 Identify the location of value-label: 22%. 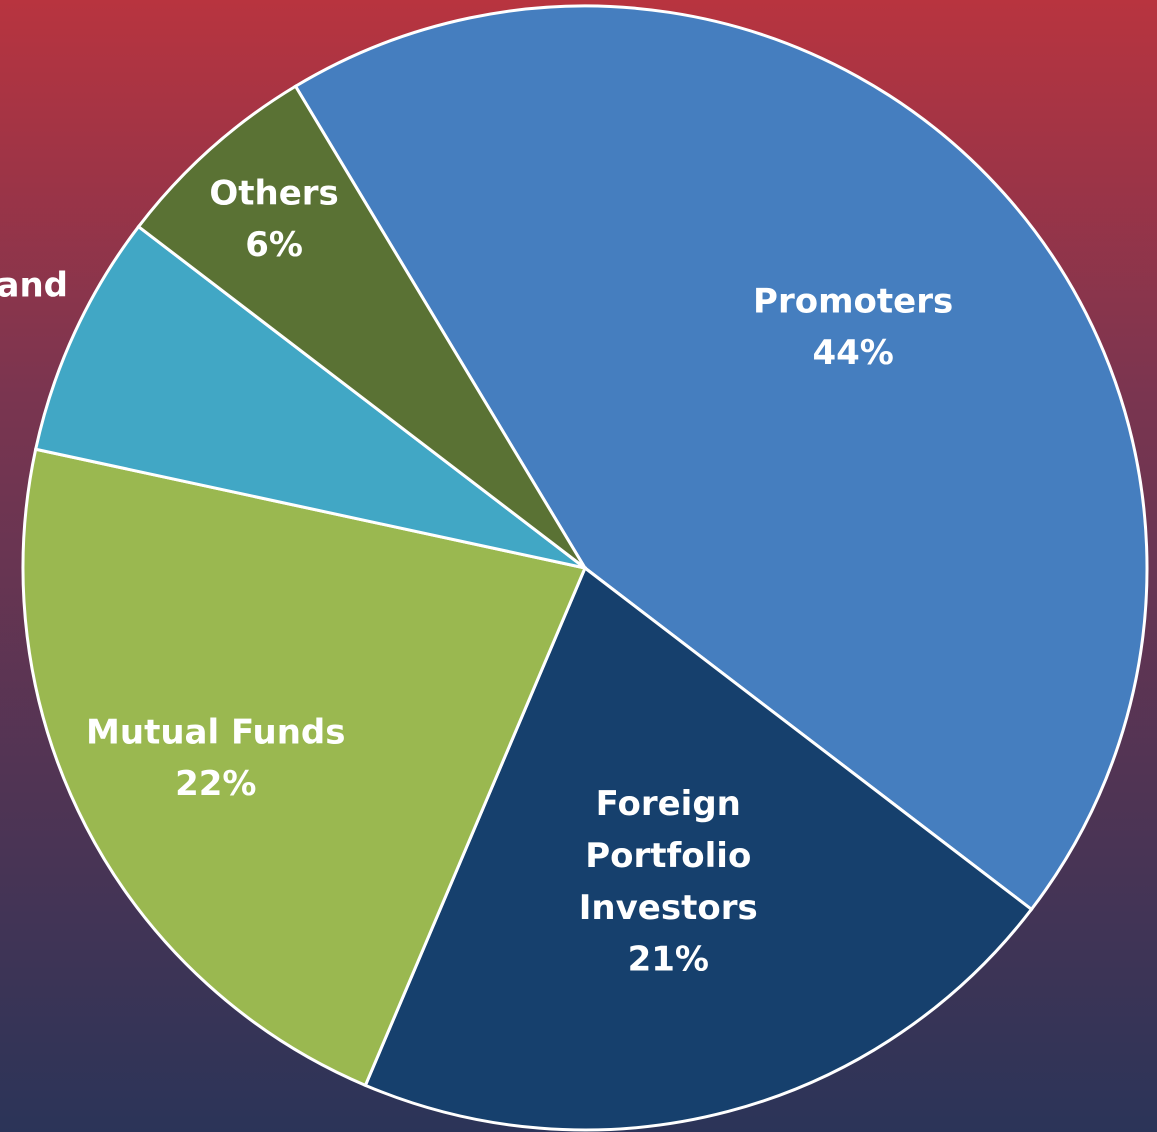
(215, 784).